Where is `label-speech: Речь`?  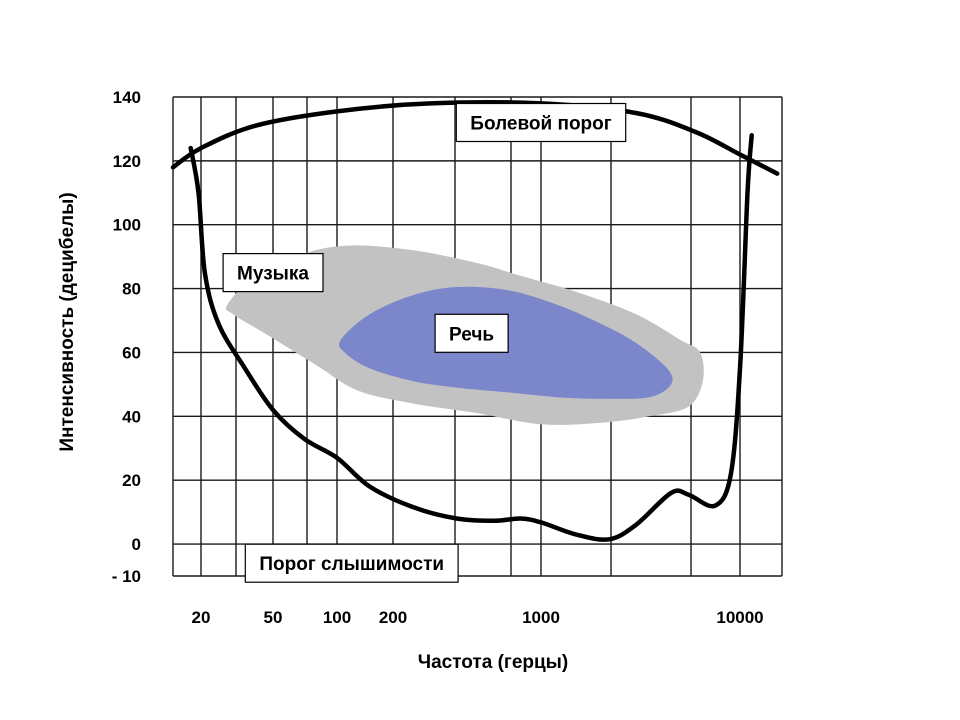 label-speech: Речь is located at coordinates (471, 333).